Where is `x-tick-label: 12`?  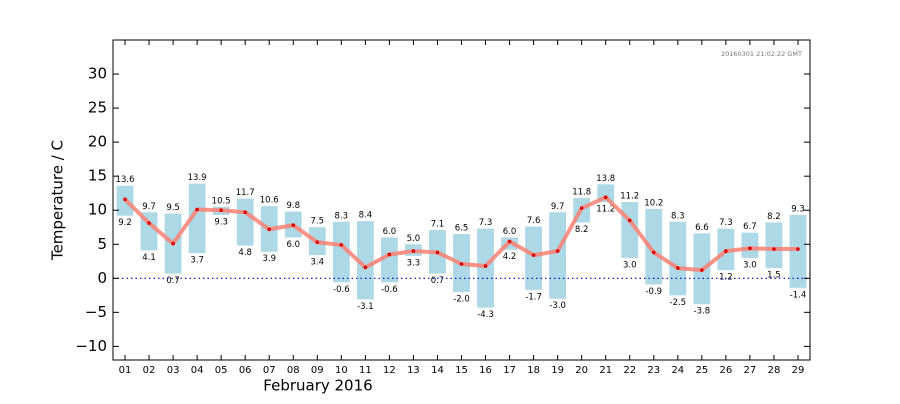 x-tick-label: 12 is located at coordinates (389, 370).